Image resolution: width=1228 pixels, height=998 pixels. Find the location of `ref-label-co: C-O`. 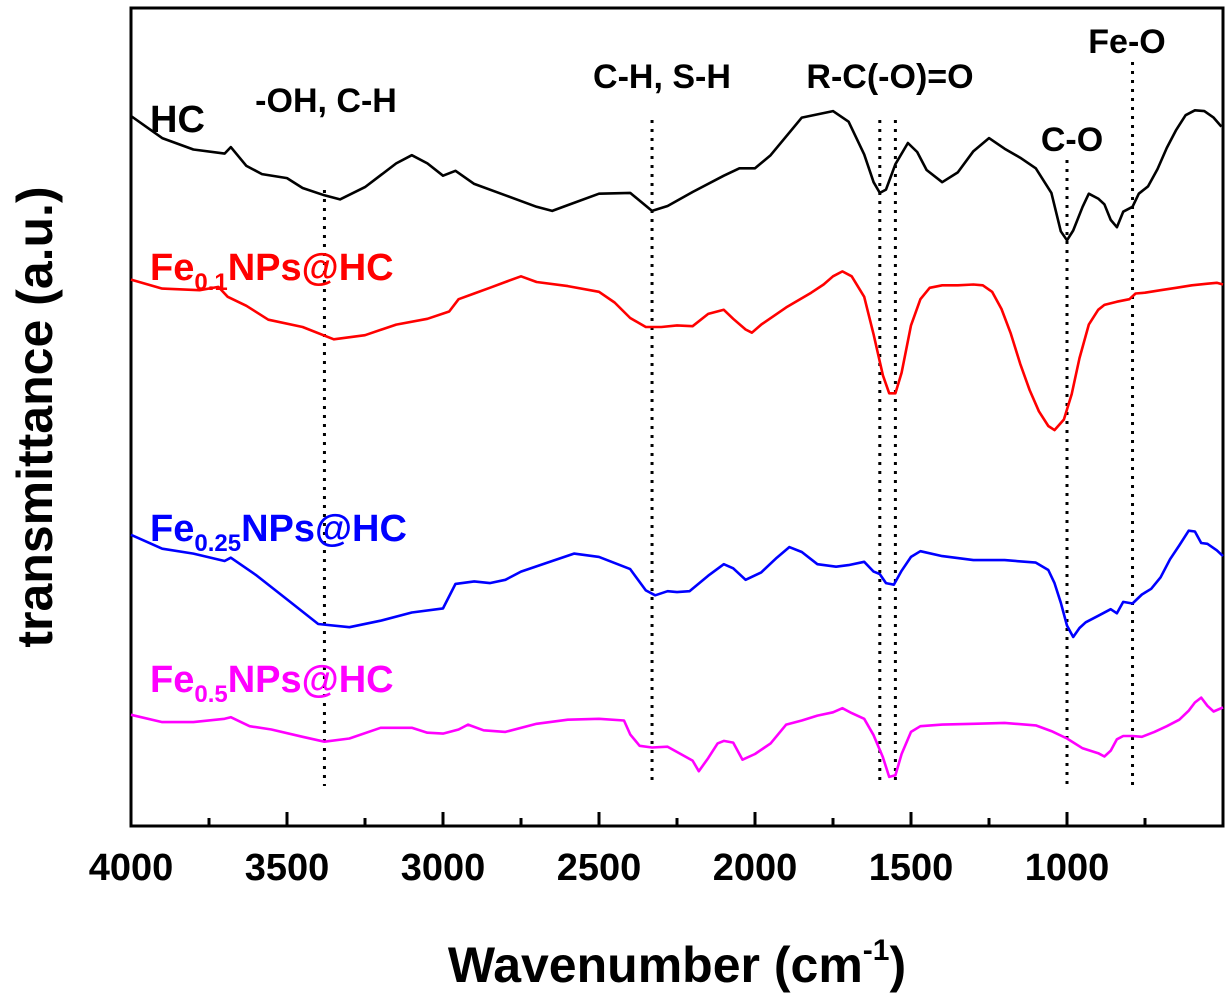

ref-label-co: C-O is located at coordinates (1072, 140).